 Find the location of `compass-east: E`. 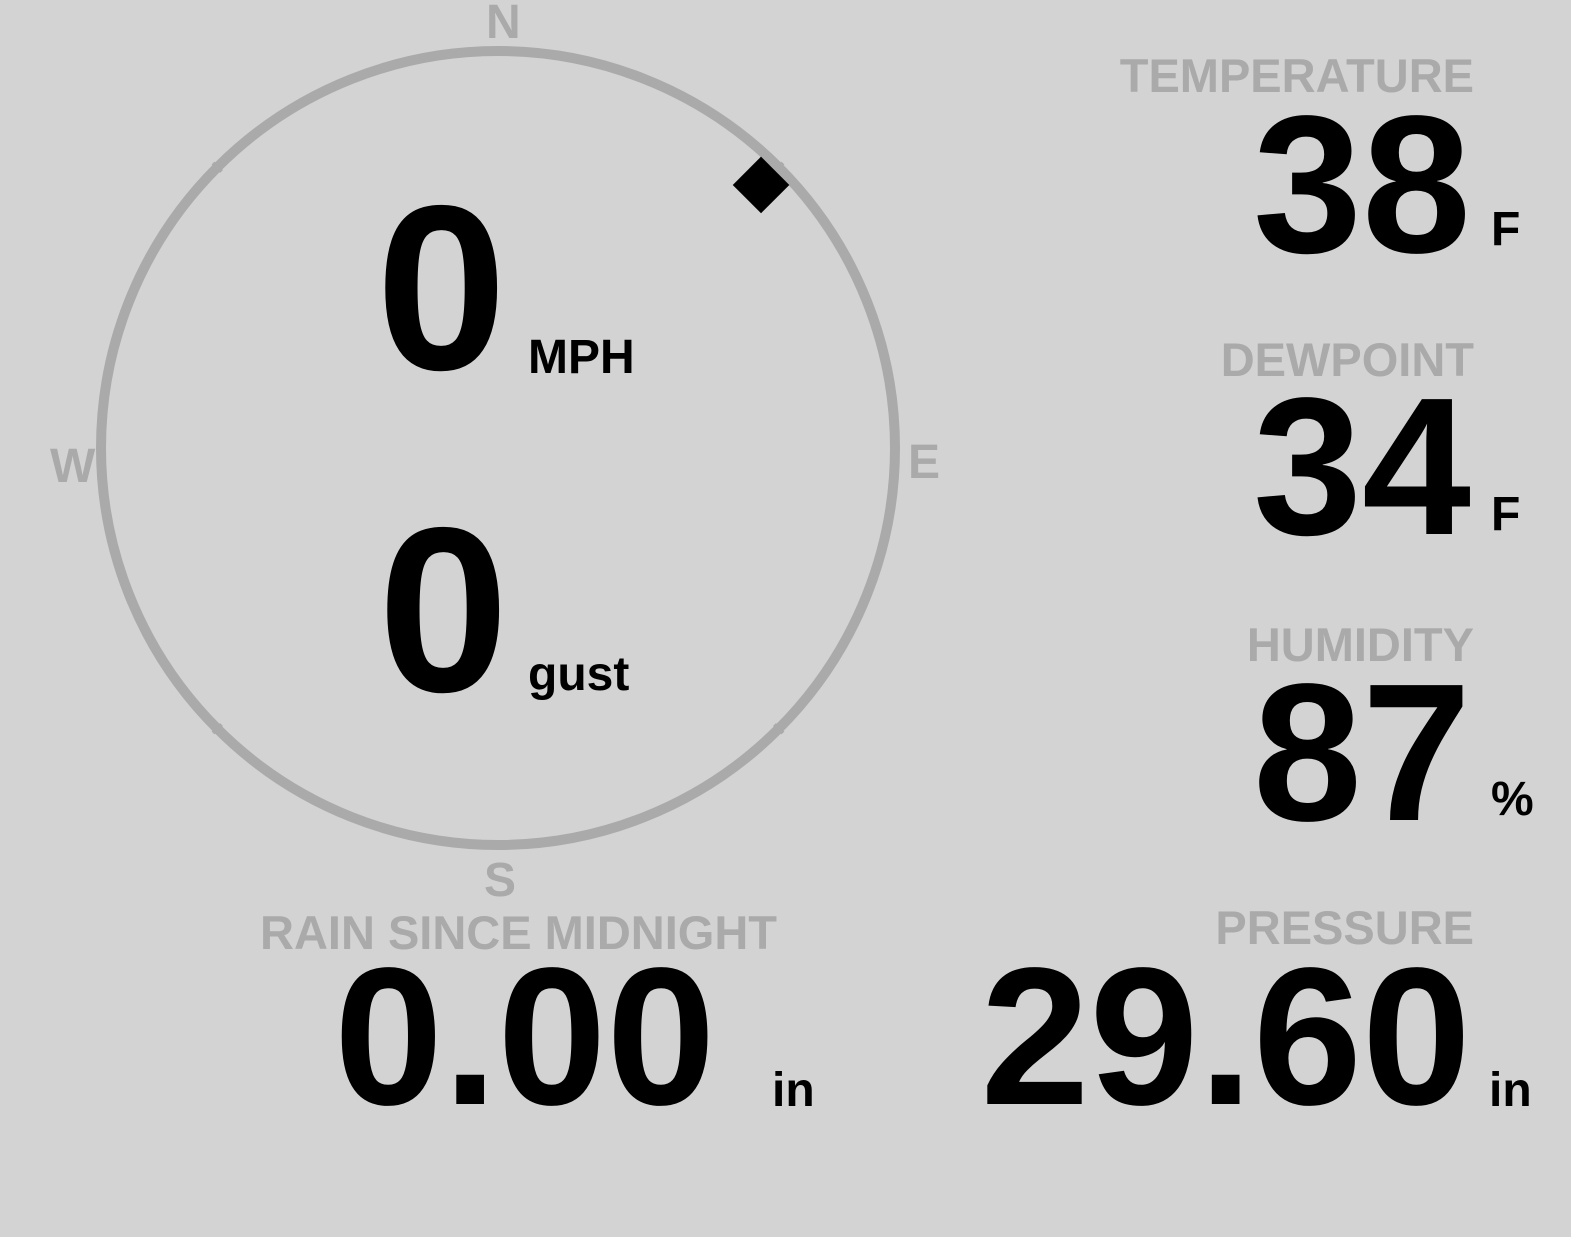

compass-east: E is located at coordinates (924, 462).